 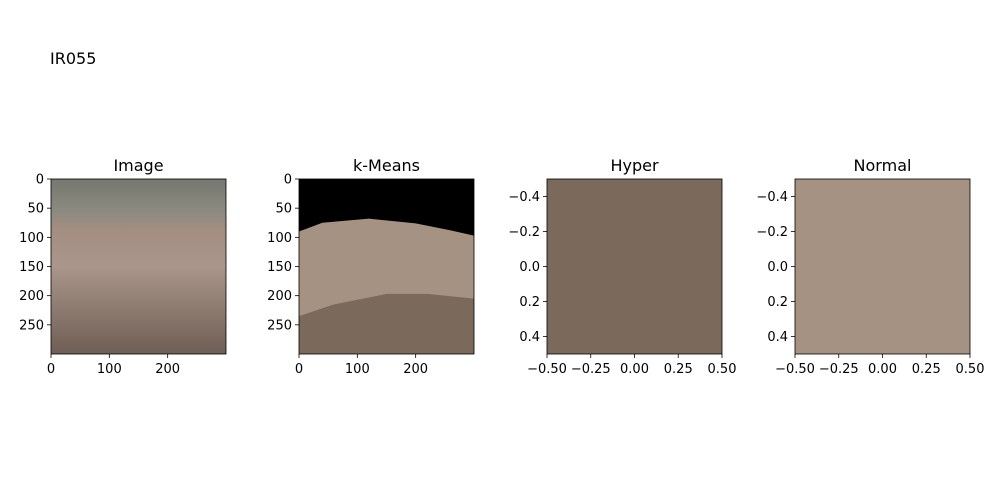 What do you see at coordinates (35, 209) in the screenshot?
I see `image-ytick-label: 50` at bounding box center [35, 209].